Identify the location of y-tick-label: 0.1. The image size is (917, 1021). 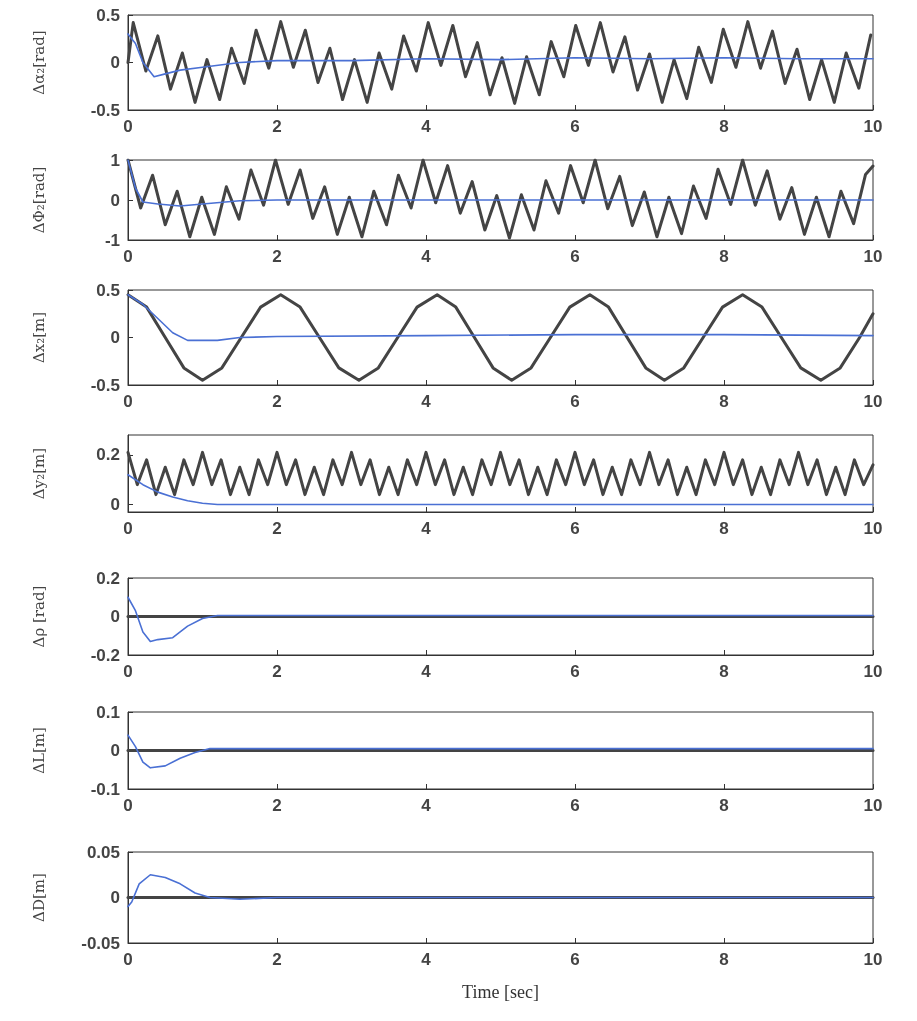
(108, 712).